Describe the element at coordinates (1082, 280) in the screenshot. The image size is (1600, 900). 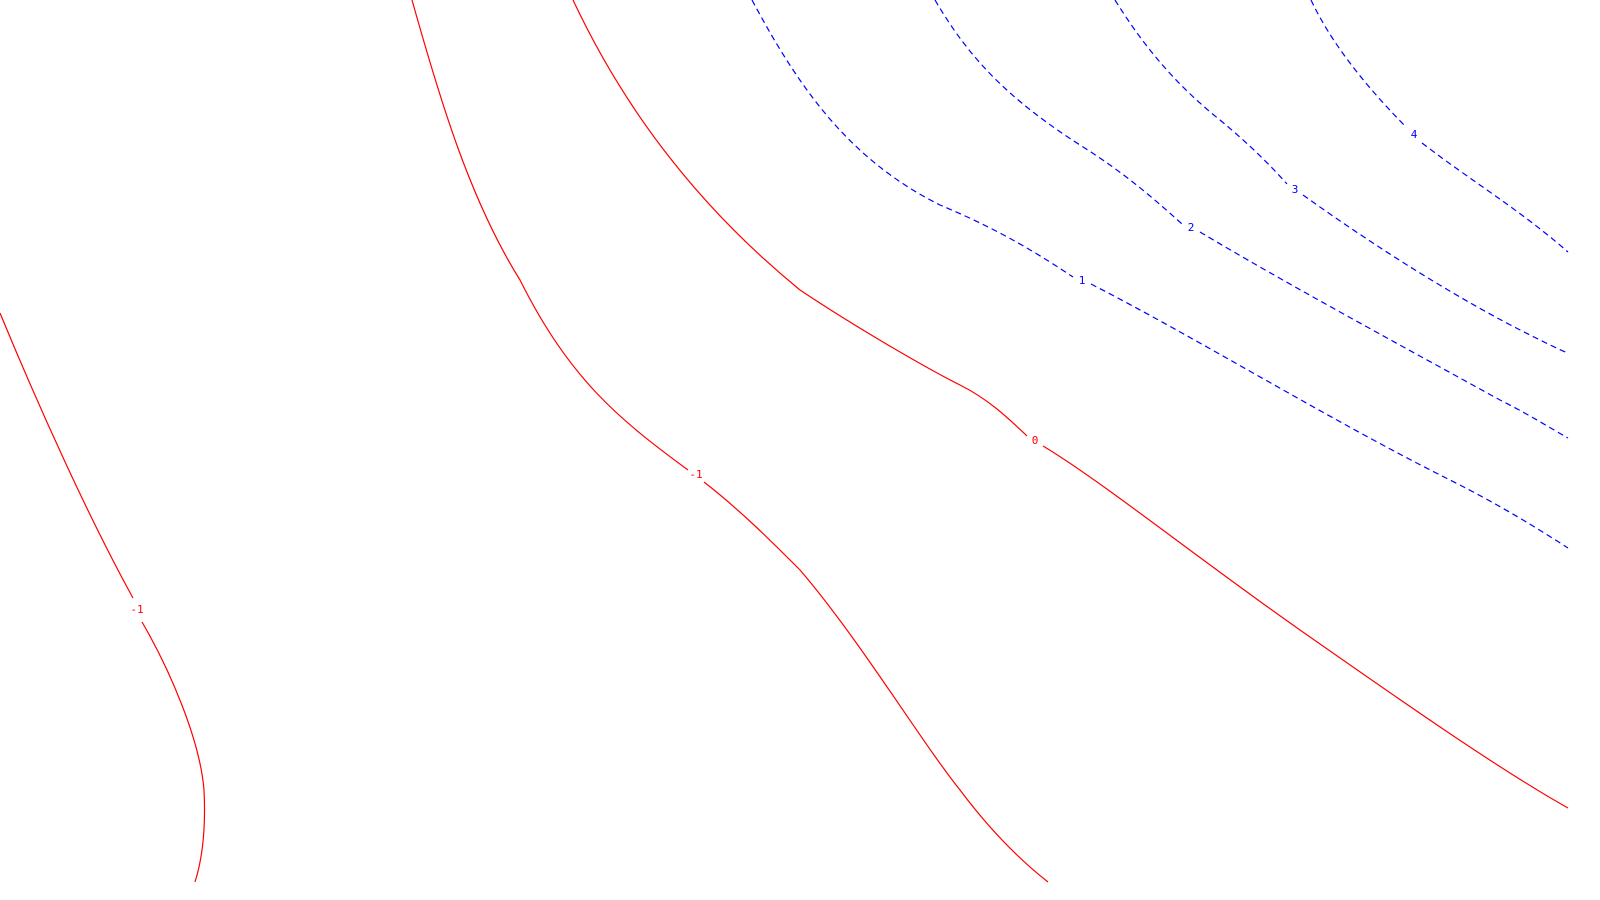
I see `contour-label-pos-1: 1` at that location.